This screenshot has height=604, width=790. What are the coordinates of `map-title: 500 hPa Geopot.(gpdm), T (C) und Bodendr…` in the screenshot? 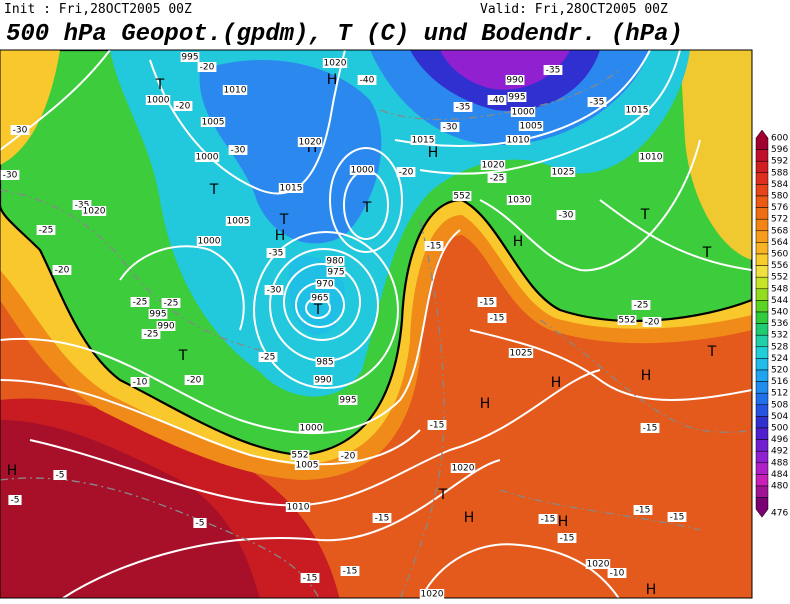 It's located at (344, 34).